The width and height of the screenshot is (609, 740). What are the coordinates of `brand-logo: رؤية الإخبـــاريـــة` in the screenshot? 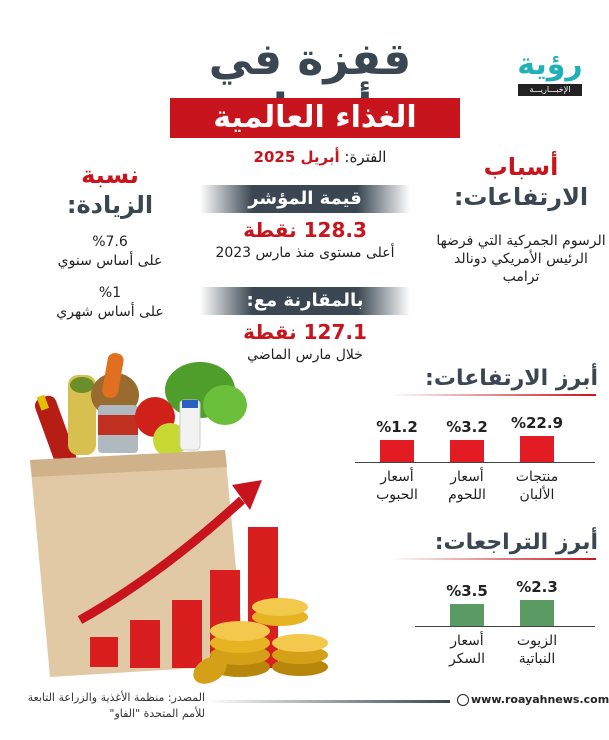 It's located at (550, 73).